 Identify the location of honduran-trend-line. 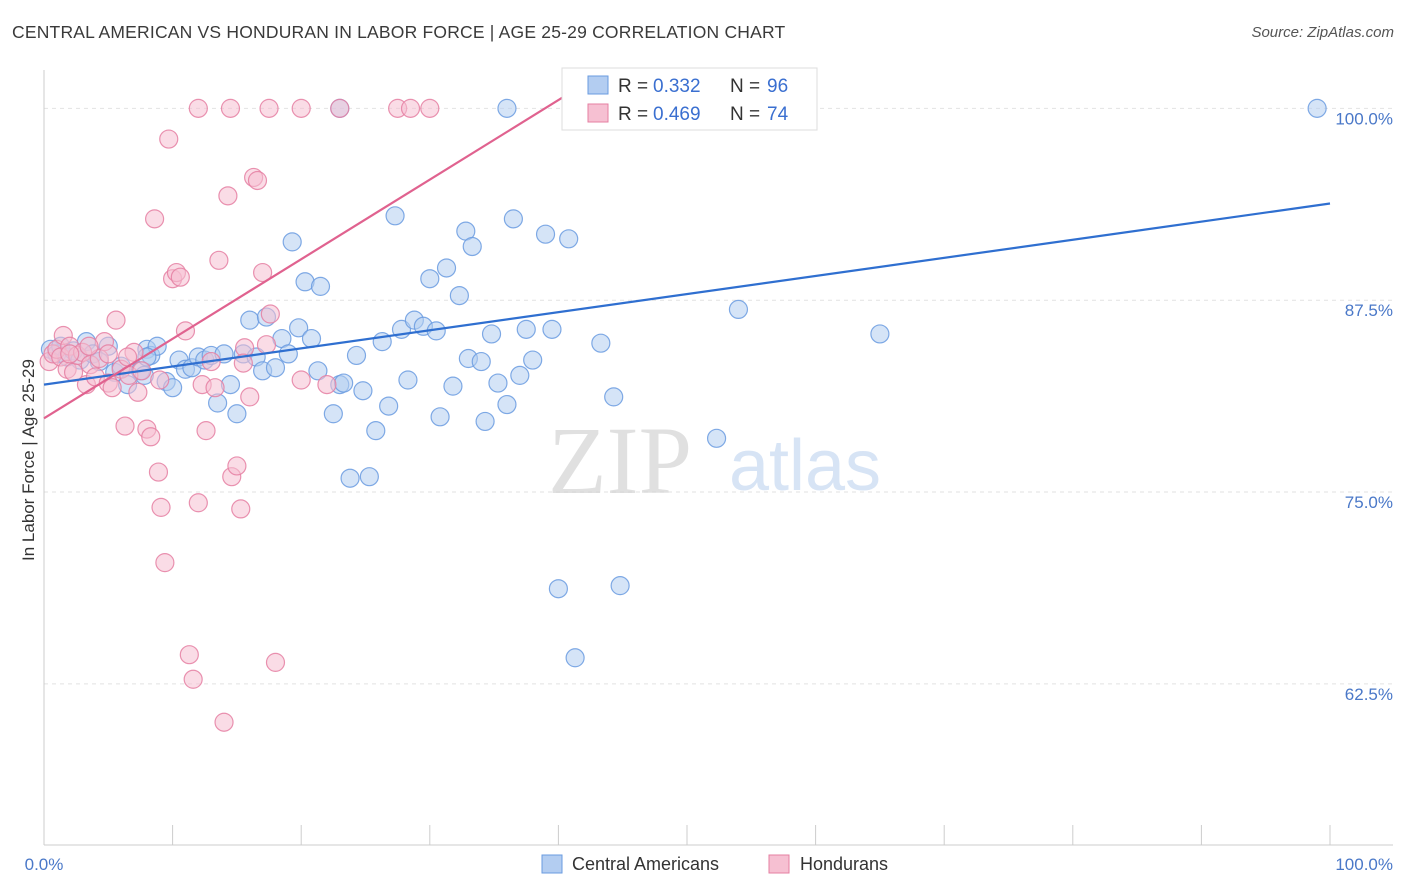
(304, 257).